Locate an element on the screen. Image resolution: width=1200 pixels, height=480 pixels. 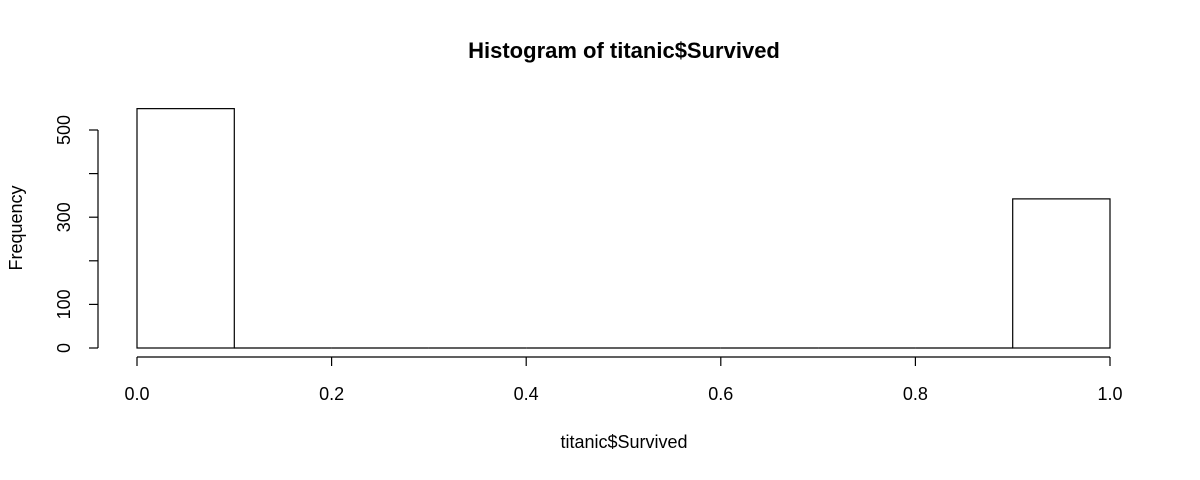
y-axis-label: Frequency is located at coordinates (16, 227).